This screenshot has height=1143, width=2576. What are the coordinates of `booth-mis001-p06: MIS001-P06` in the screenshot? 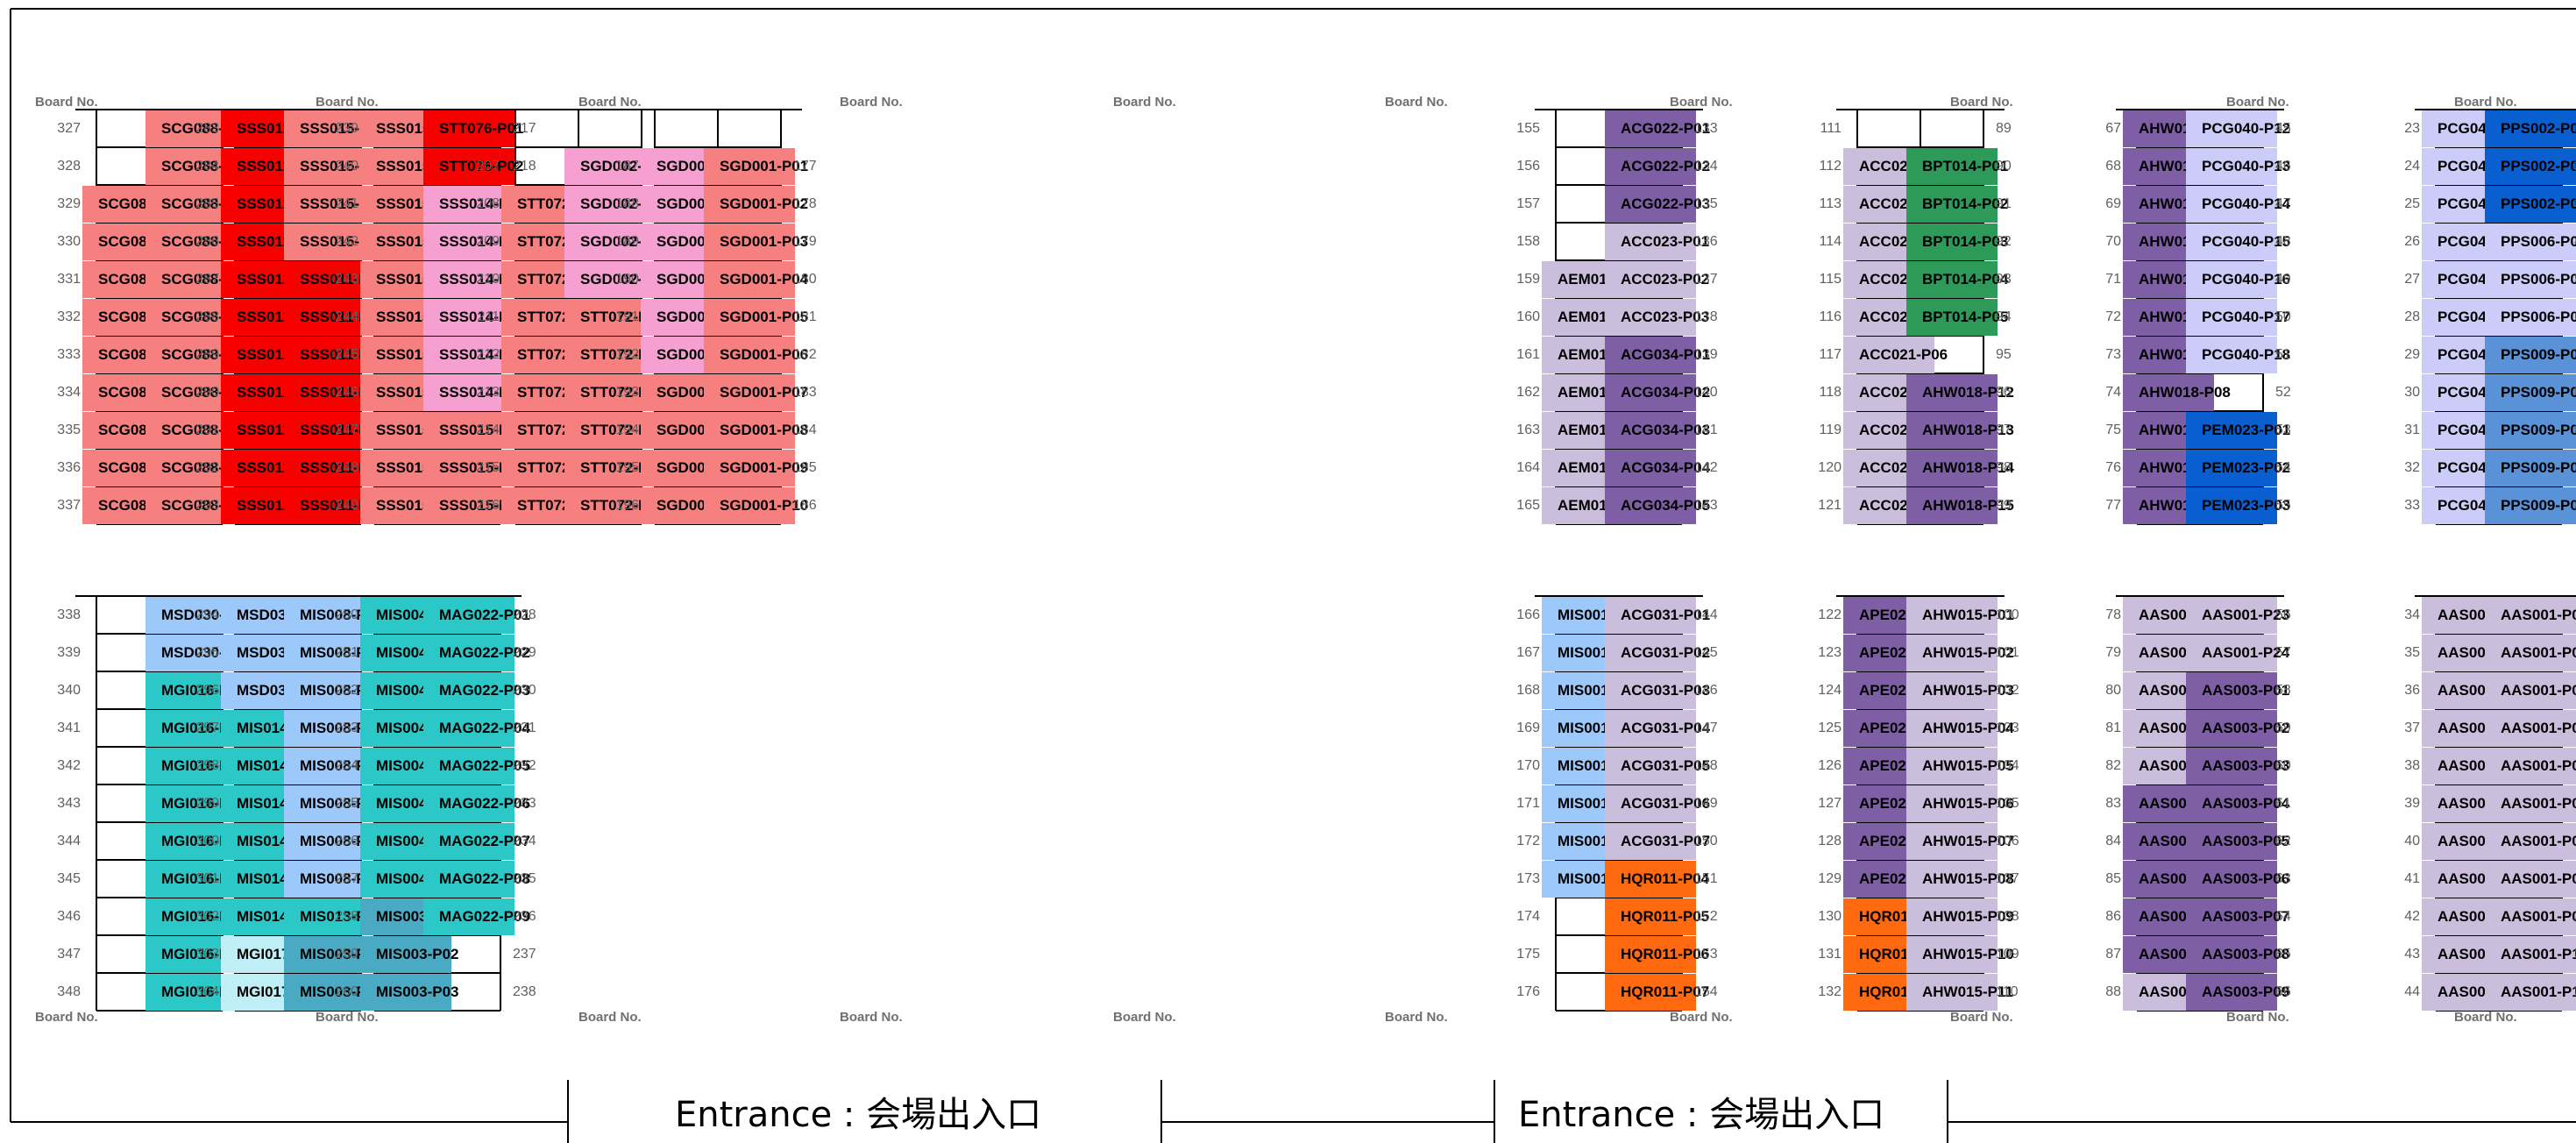 It's located at (1599, 803).